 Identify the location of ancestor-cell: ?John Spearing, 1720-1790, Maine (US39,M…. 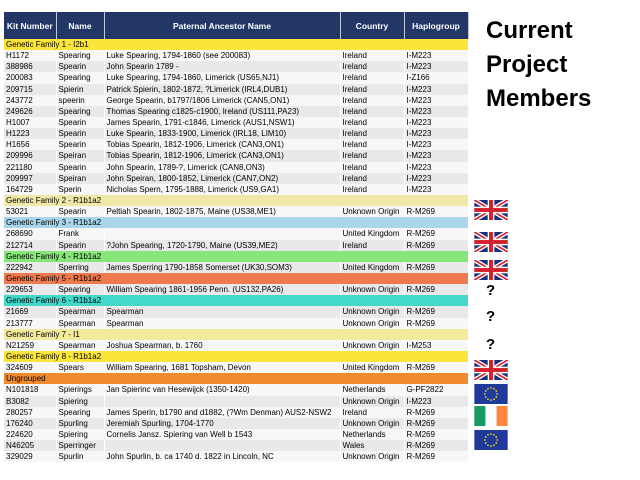
(222, 245).